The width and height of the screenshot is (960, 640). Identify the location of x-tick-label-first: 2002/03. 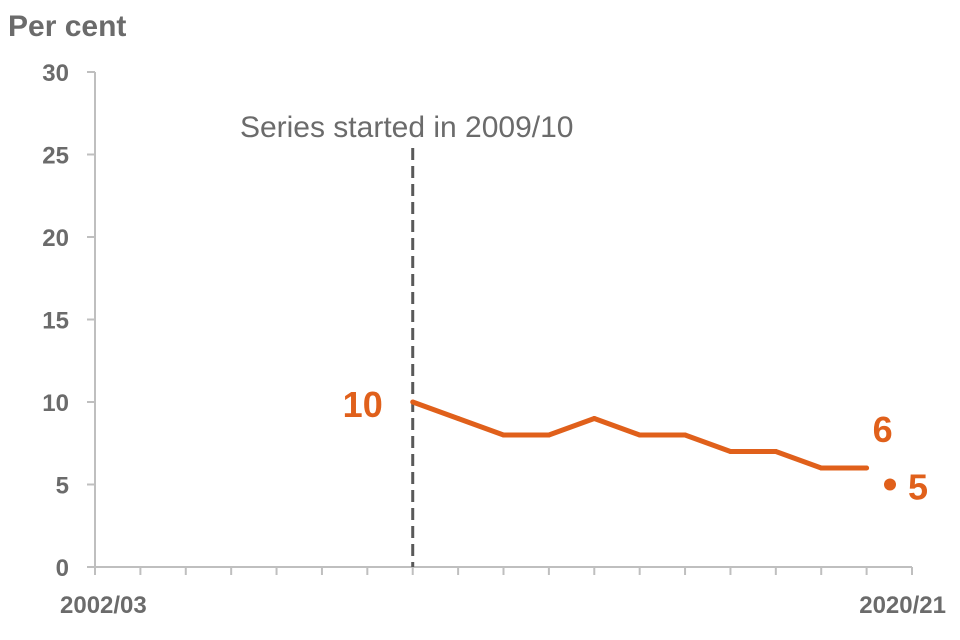
(103, 605).